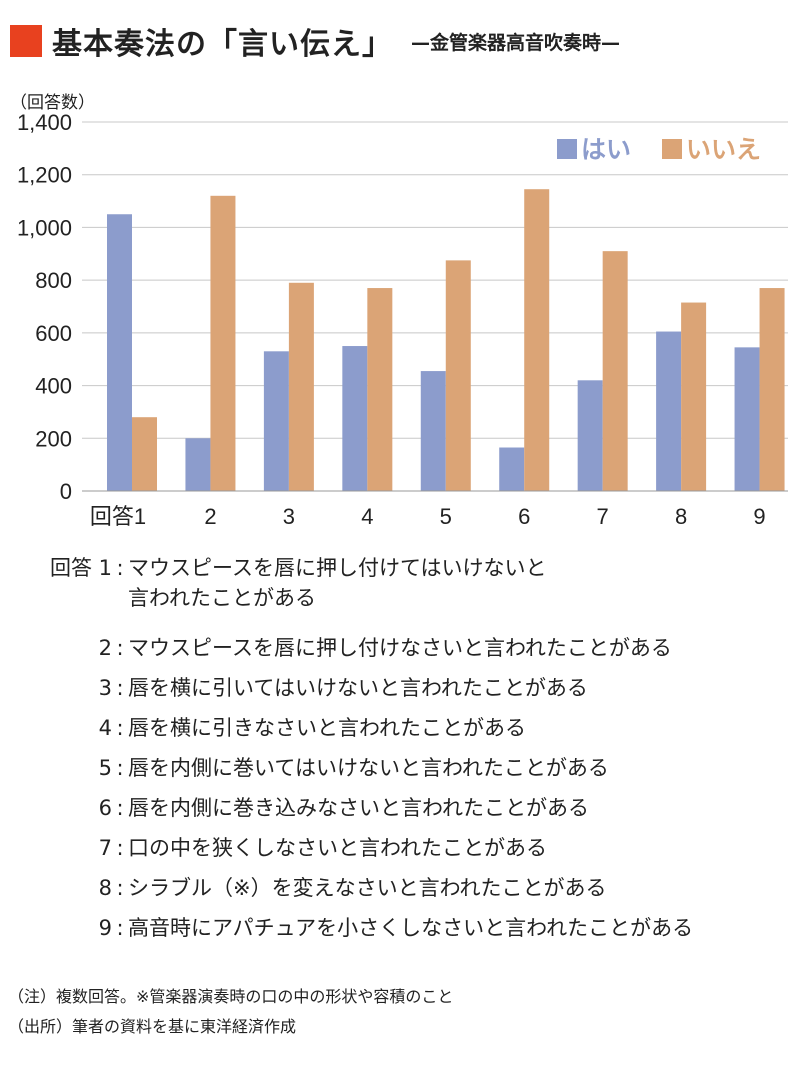 The image size is (800, 1070). I want to click on answer-number: 3, so click(105, 688).